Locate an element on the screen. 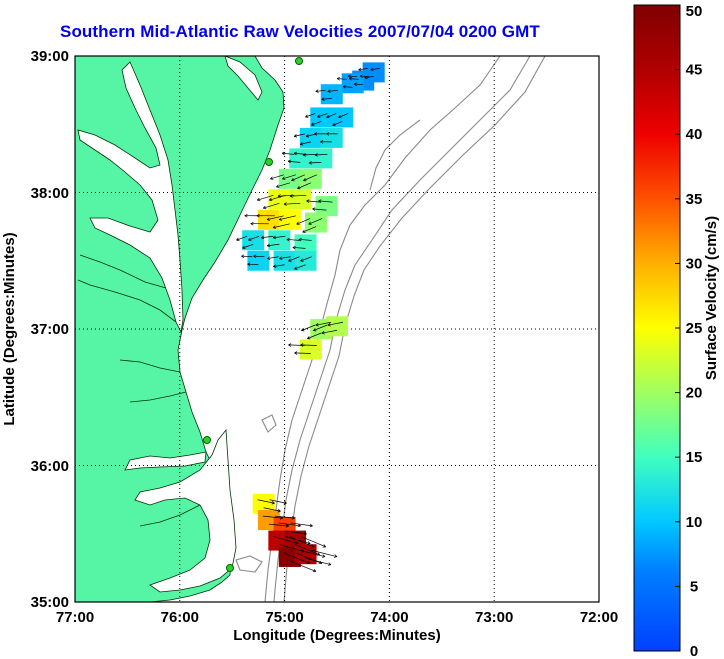  y-tick-label: 36:00 is located at coordinates (50, 466).